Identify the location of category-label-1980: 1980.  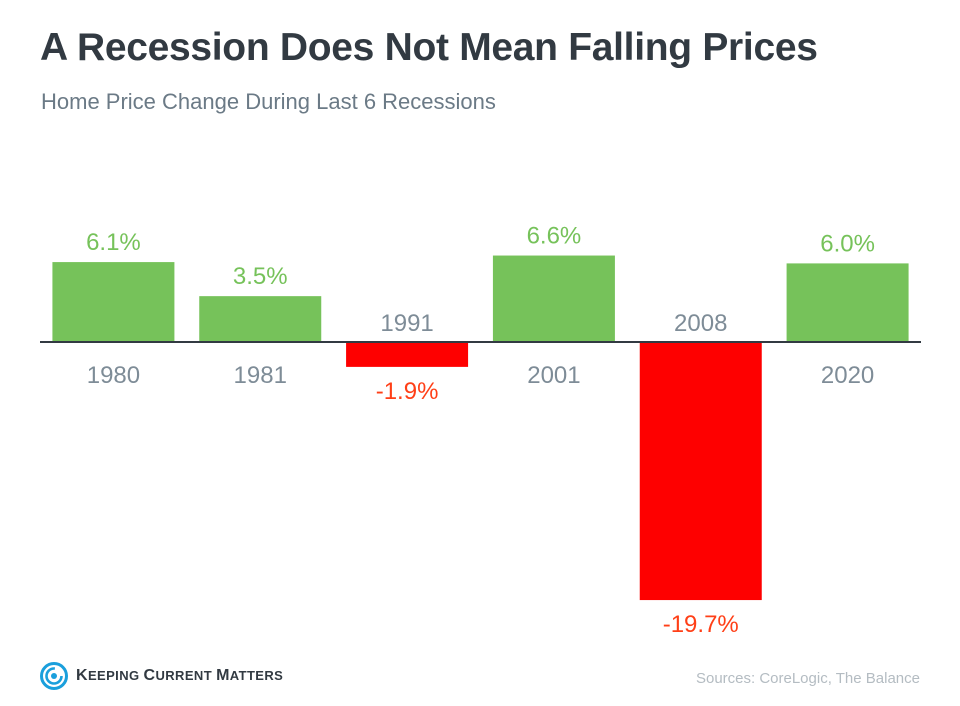
(113, 375).